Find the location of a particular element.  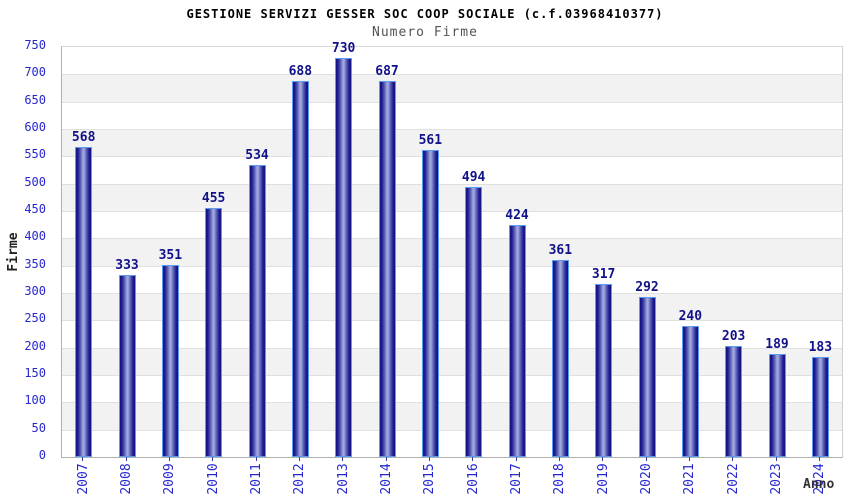

x-tick-label: 2007 is located at coordinates (83, 479).